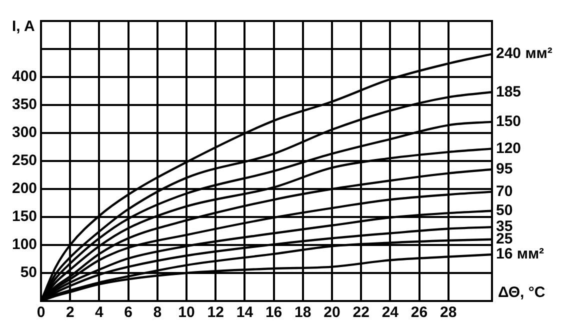 The height and width of the screenshot is (333, 570). What do you see at coordinates (504, 210) in the screenshot?
I see `series-label: 50` at bounding box center [504, 210].